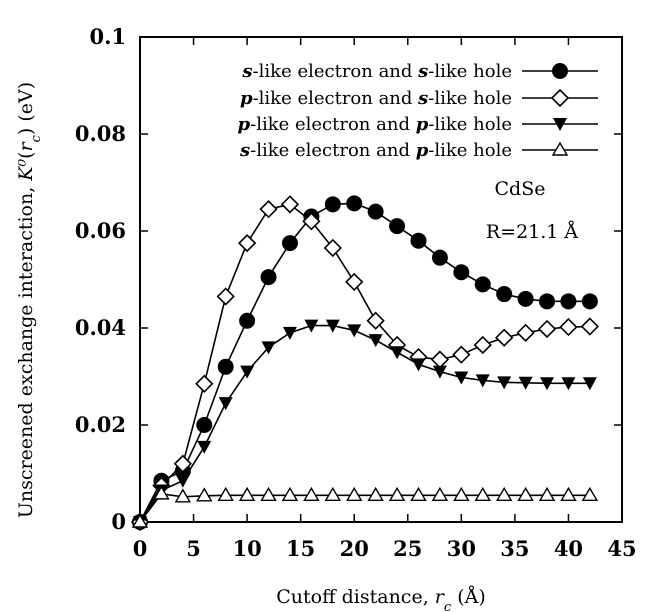 Image resolution: width=654 pixels, height=612 pixels. What do you see at coordinates (375, 150) in the screenshot?
I see `legend-label: s-like electron and p-like hole` at bounding box center [375, 150].